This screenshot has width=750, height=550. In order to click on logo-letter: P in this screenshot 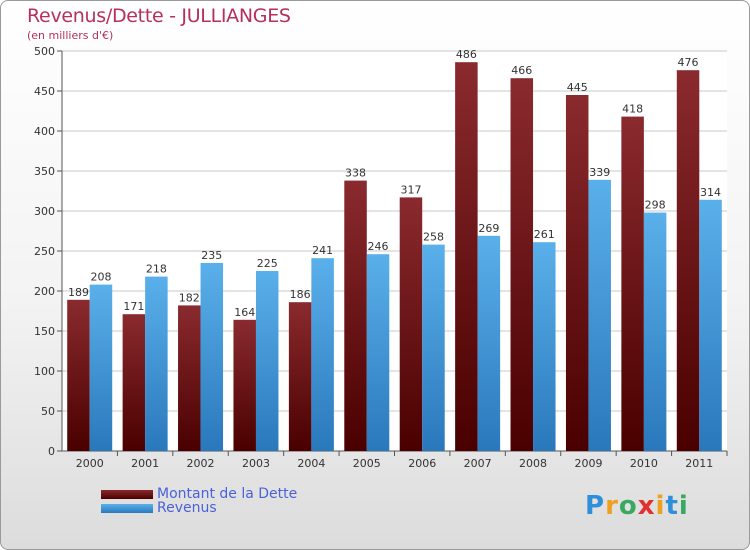, I will do `click(595, 506)`.